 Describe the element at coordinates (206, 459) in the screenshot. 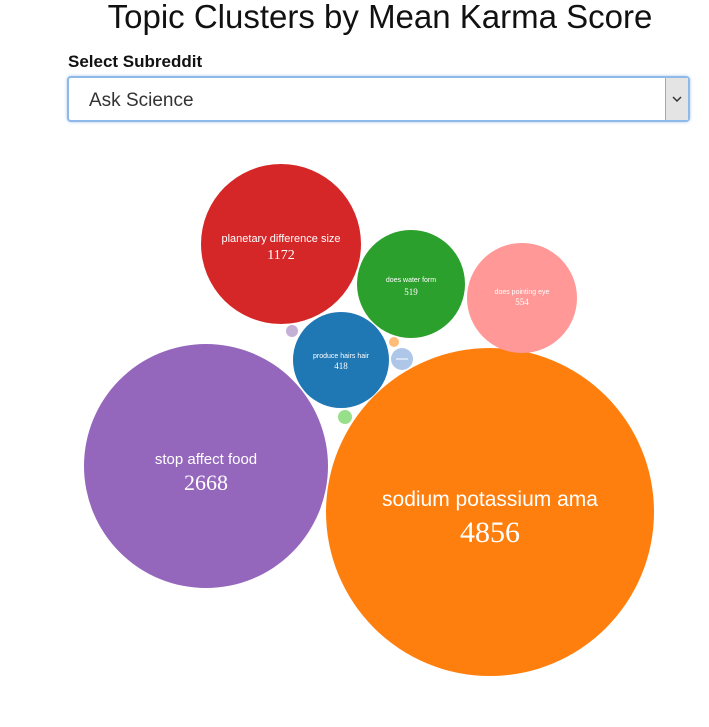

I see `bubble-label: stop affect food` at that location.